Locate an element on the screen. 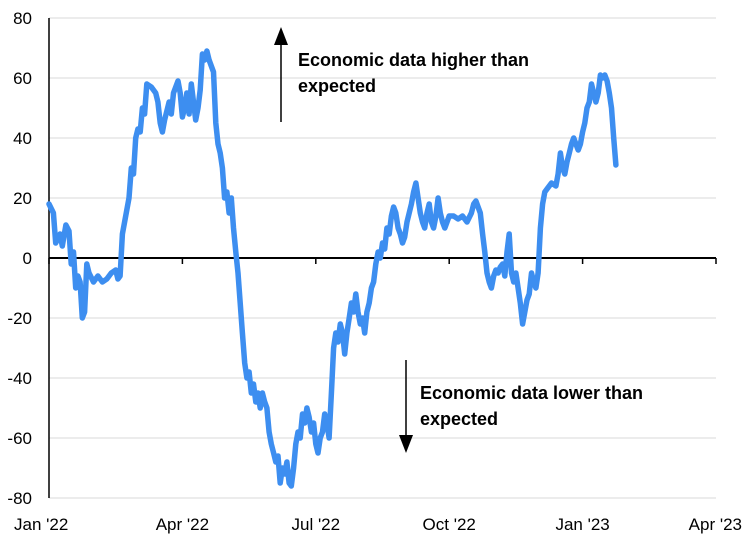 The height and width of the screenshot is (542, 750). down-arrow-icon is located at coordinates (406, 444).